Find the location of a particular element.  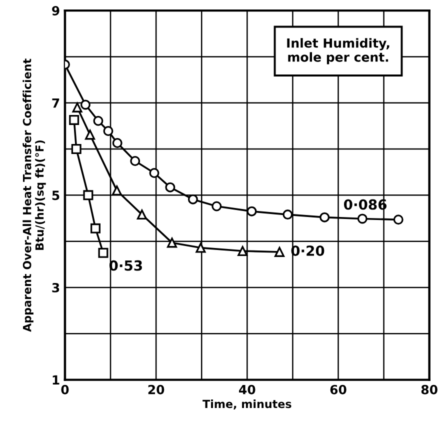

x-tick-label: 40 is located at coordinates (247, 389).